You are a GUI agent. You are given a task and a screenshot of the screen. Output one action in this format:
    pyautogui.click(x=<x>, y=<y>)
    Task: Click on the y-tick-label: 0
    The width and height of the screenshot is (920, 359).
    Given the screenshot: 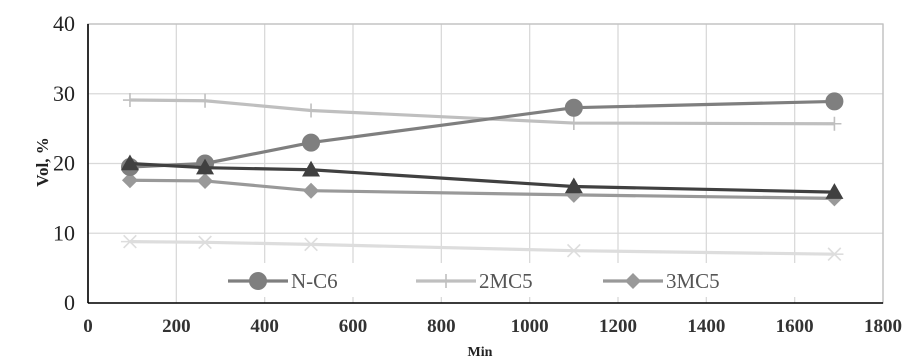 What is the action you would take?
    pyautogui.click(x=69, y=302)
    